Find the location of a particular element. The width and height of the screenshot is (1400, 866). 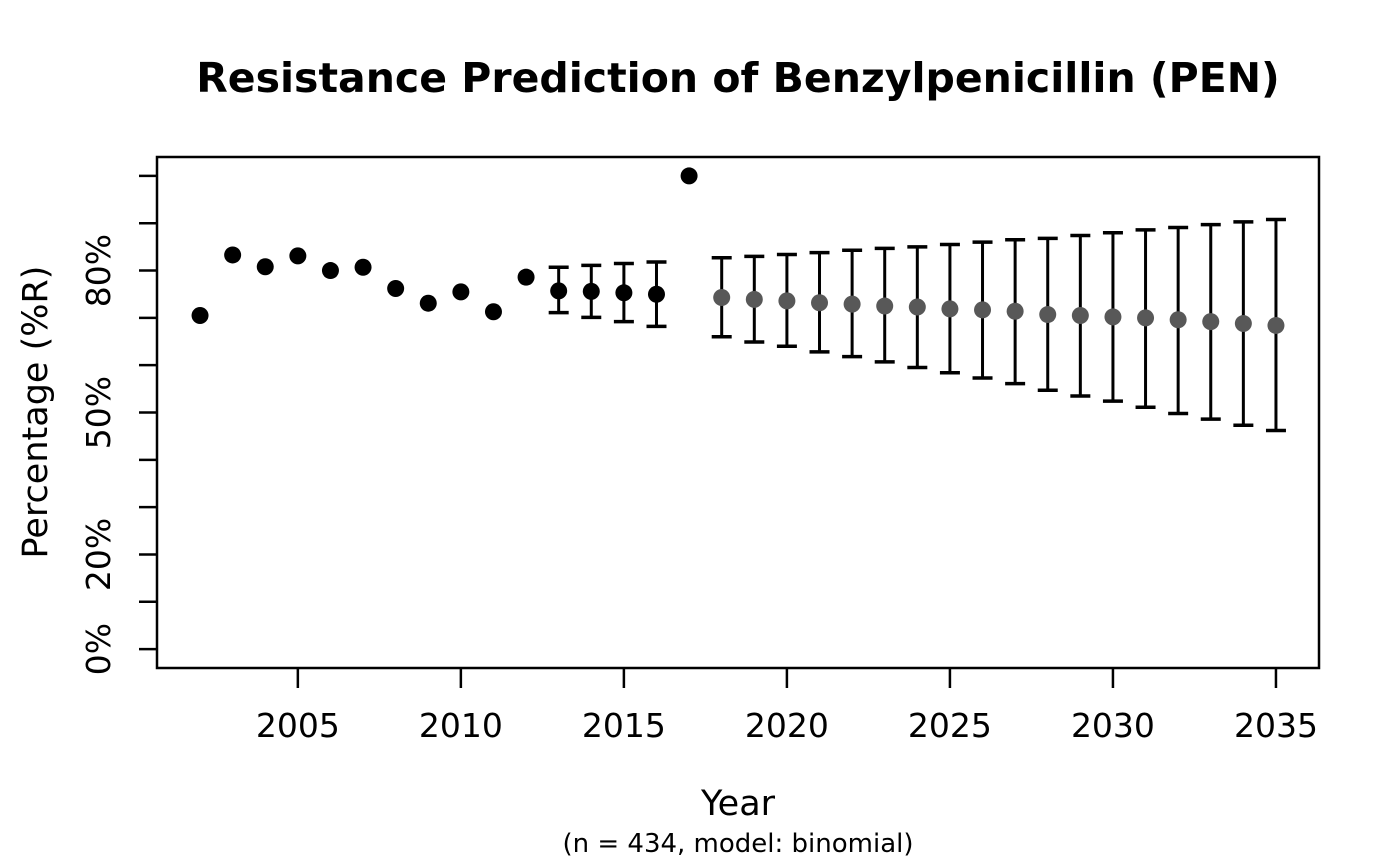

predicted-point-2027 is located at coordinates (1015, 311).